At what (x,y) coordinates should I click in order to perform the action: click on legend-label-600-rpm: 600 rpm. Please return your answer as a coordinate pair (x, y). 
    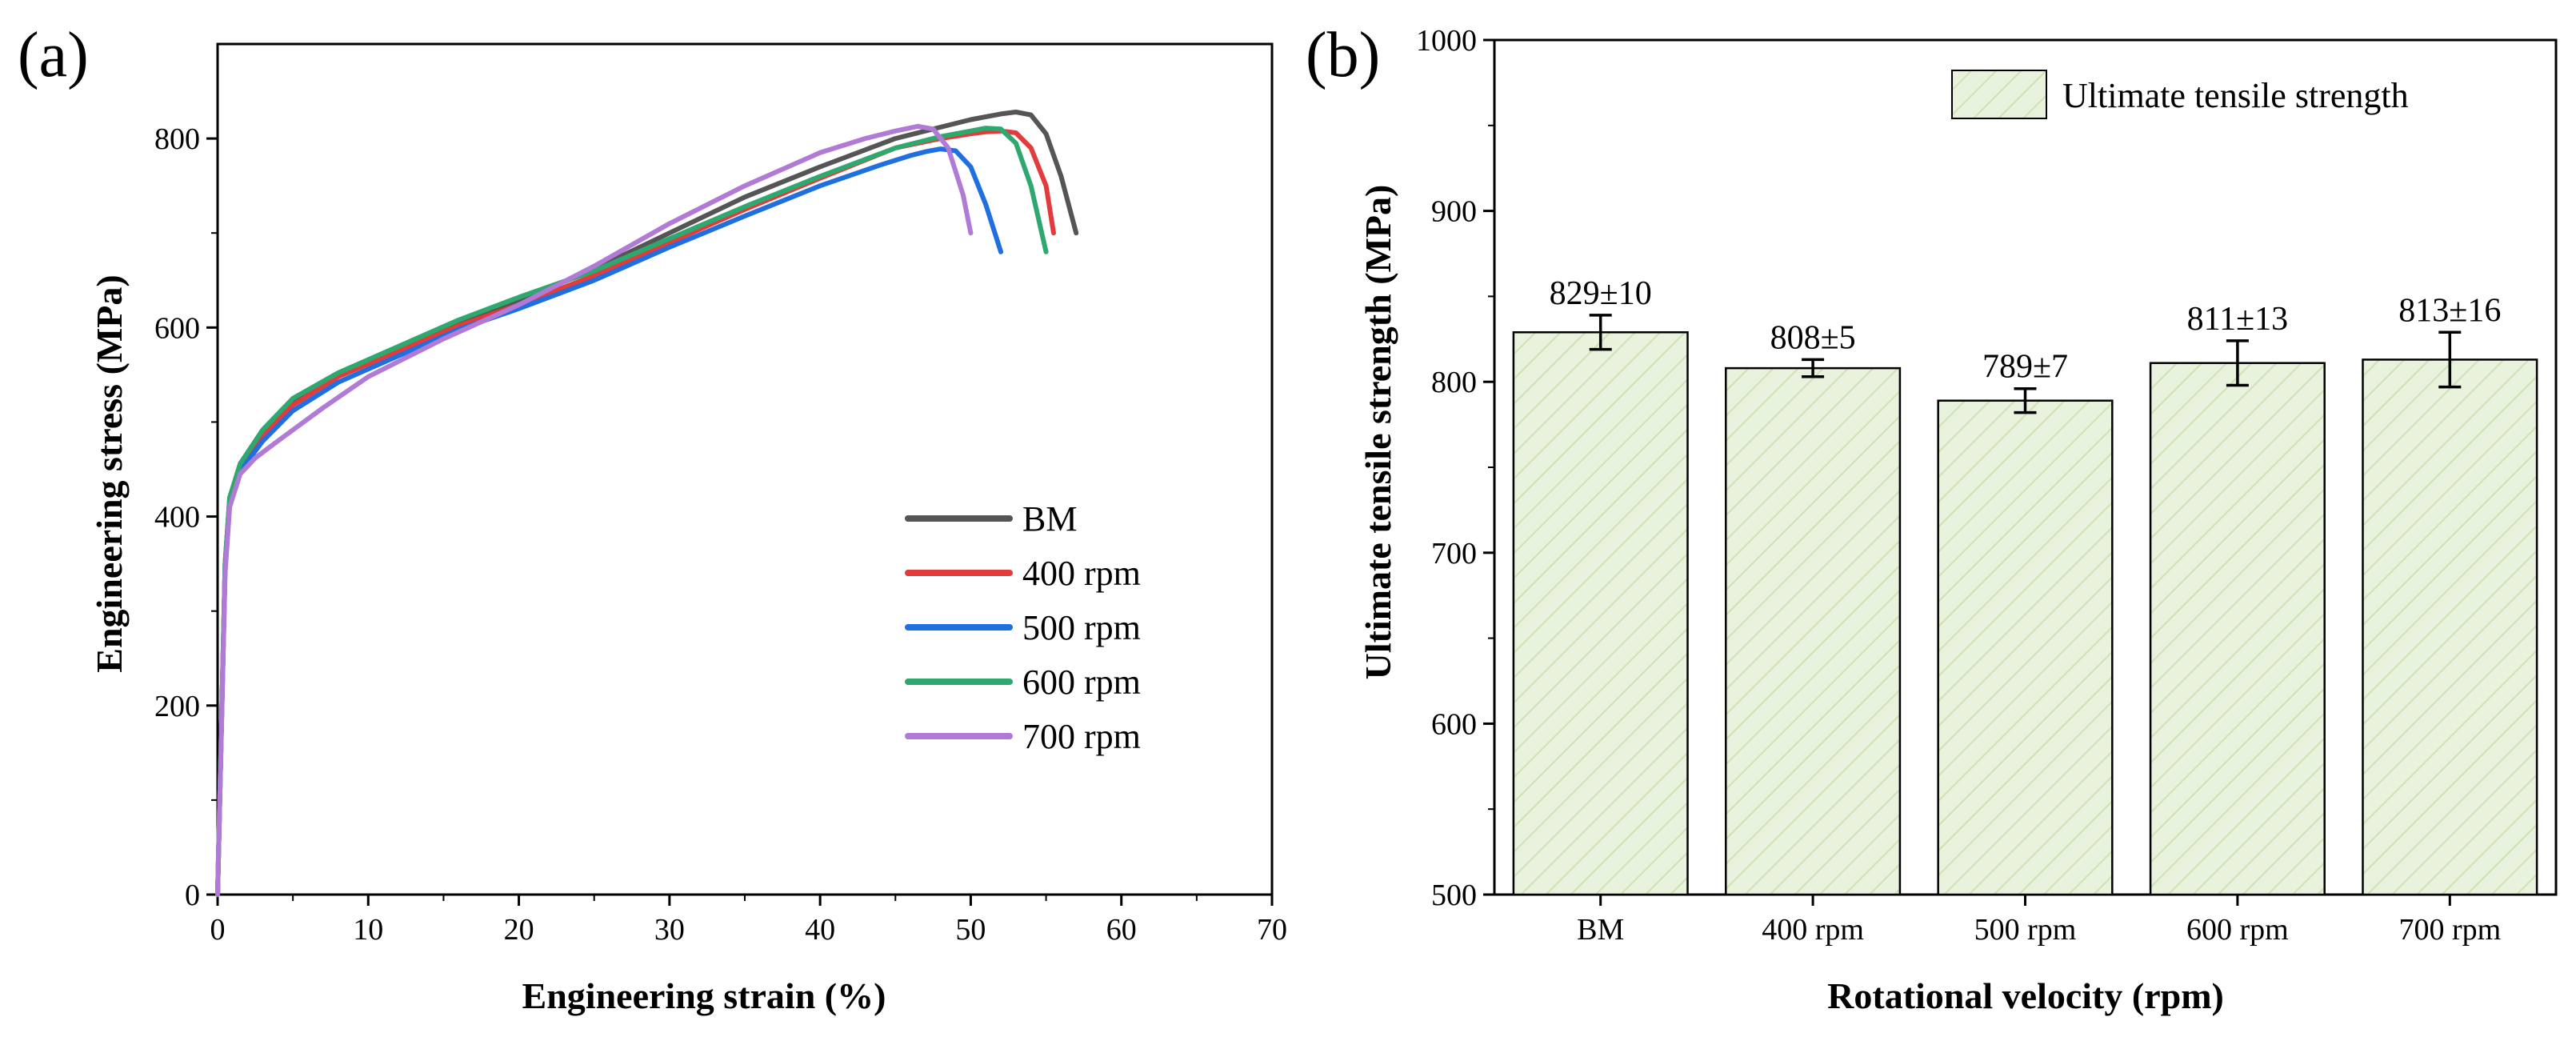
    Looking at the image, I should click on (1081, 682).